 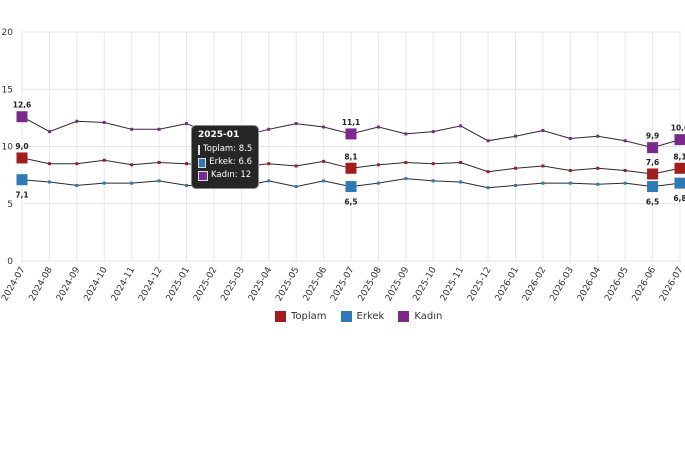 What do you see at coordinates (8, 33) in the screenshot?
I see `y-tick-label: 20` at bounding box center [8, 33].